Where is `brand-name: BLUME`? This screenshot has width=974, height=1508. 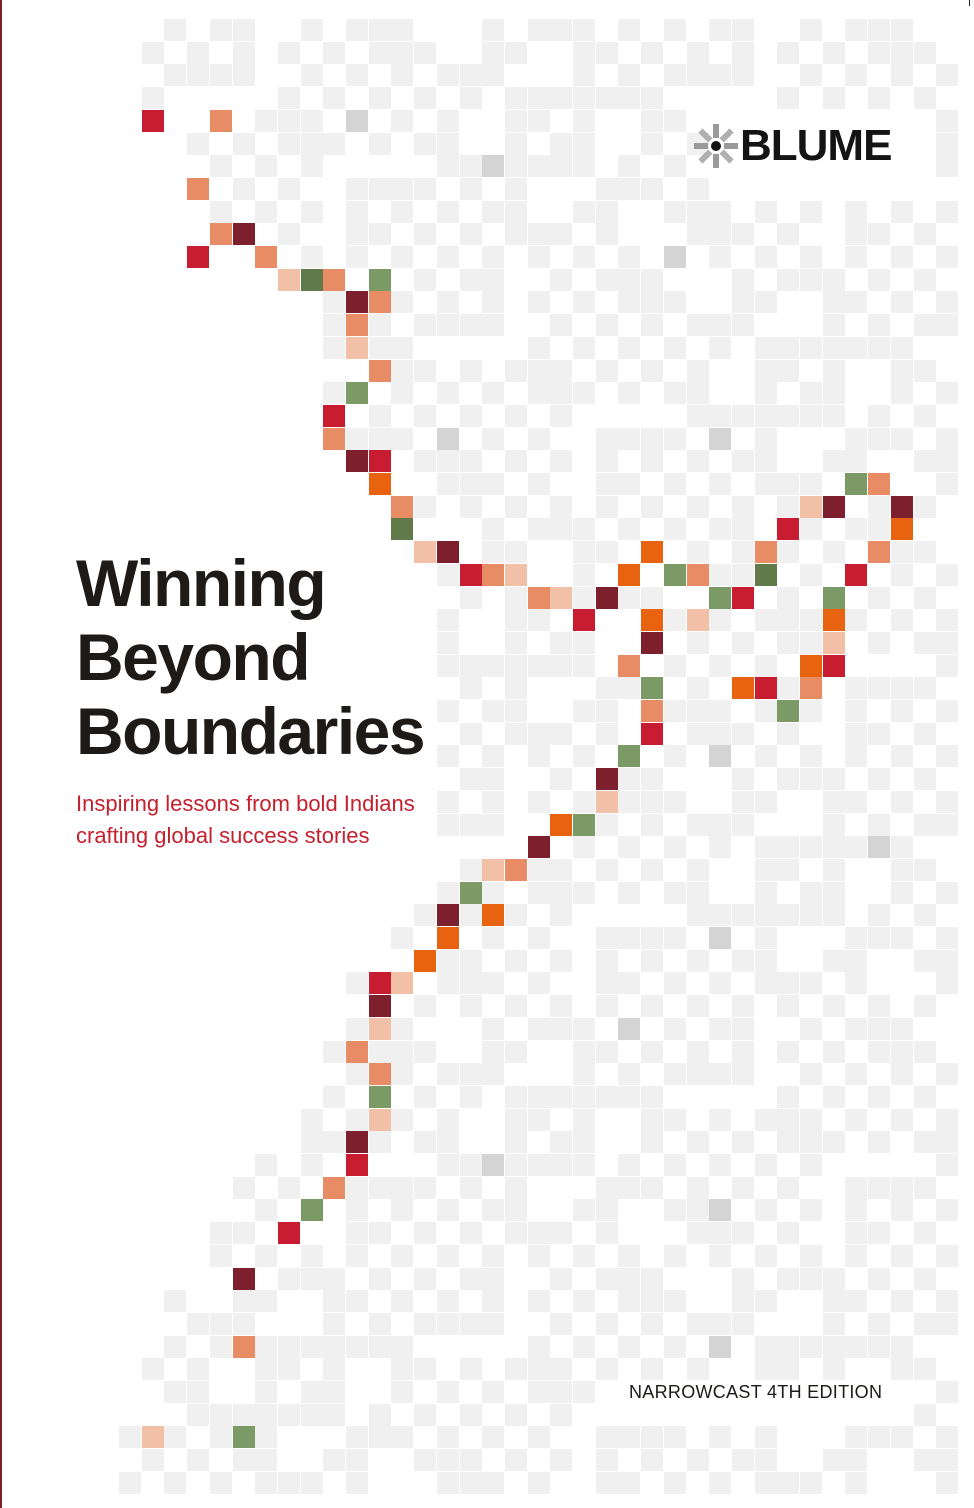 brand-name: BLUME is located at coordinates (816, 145).